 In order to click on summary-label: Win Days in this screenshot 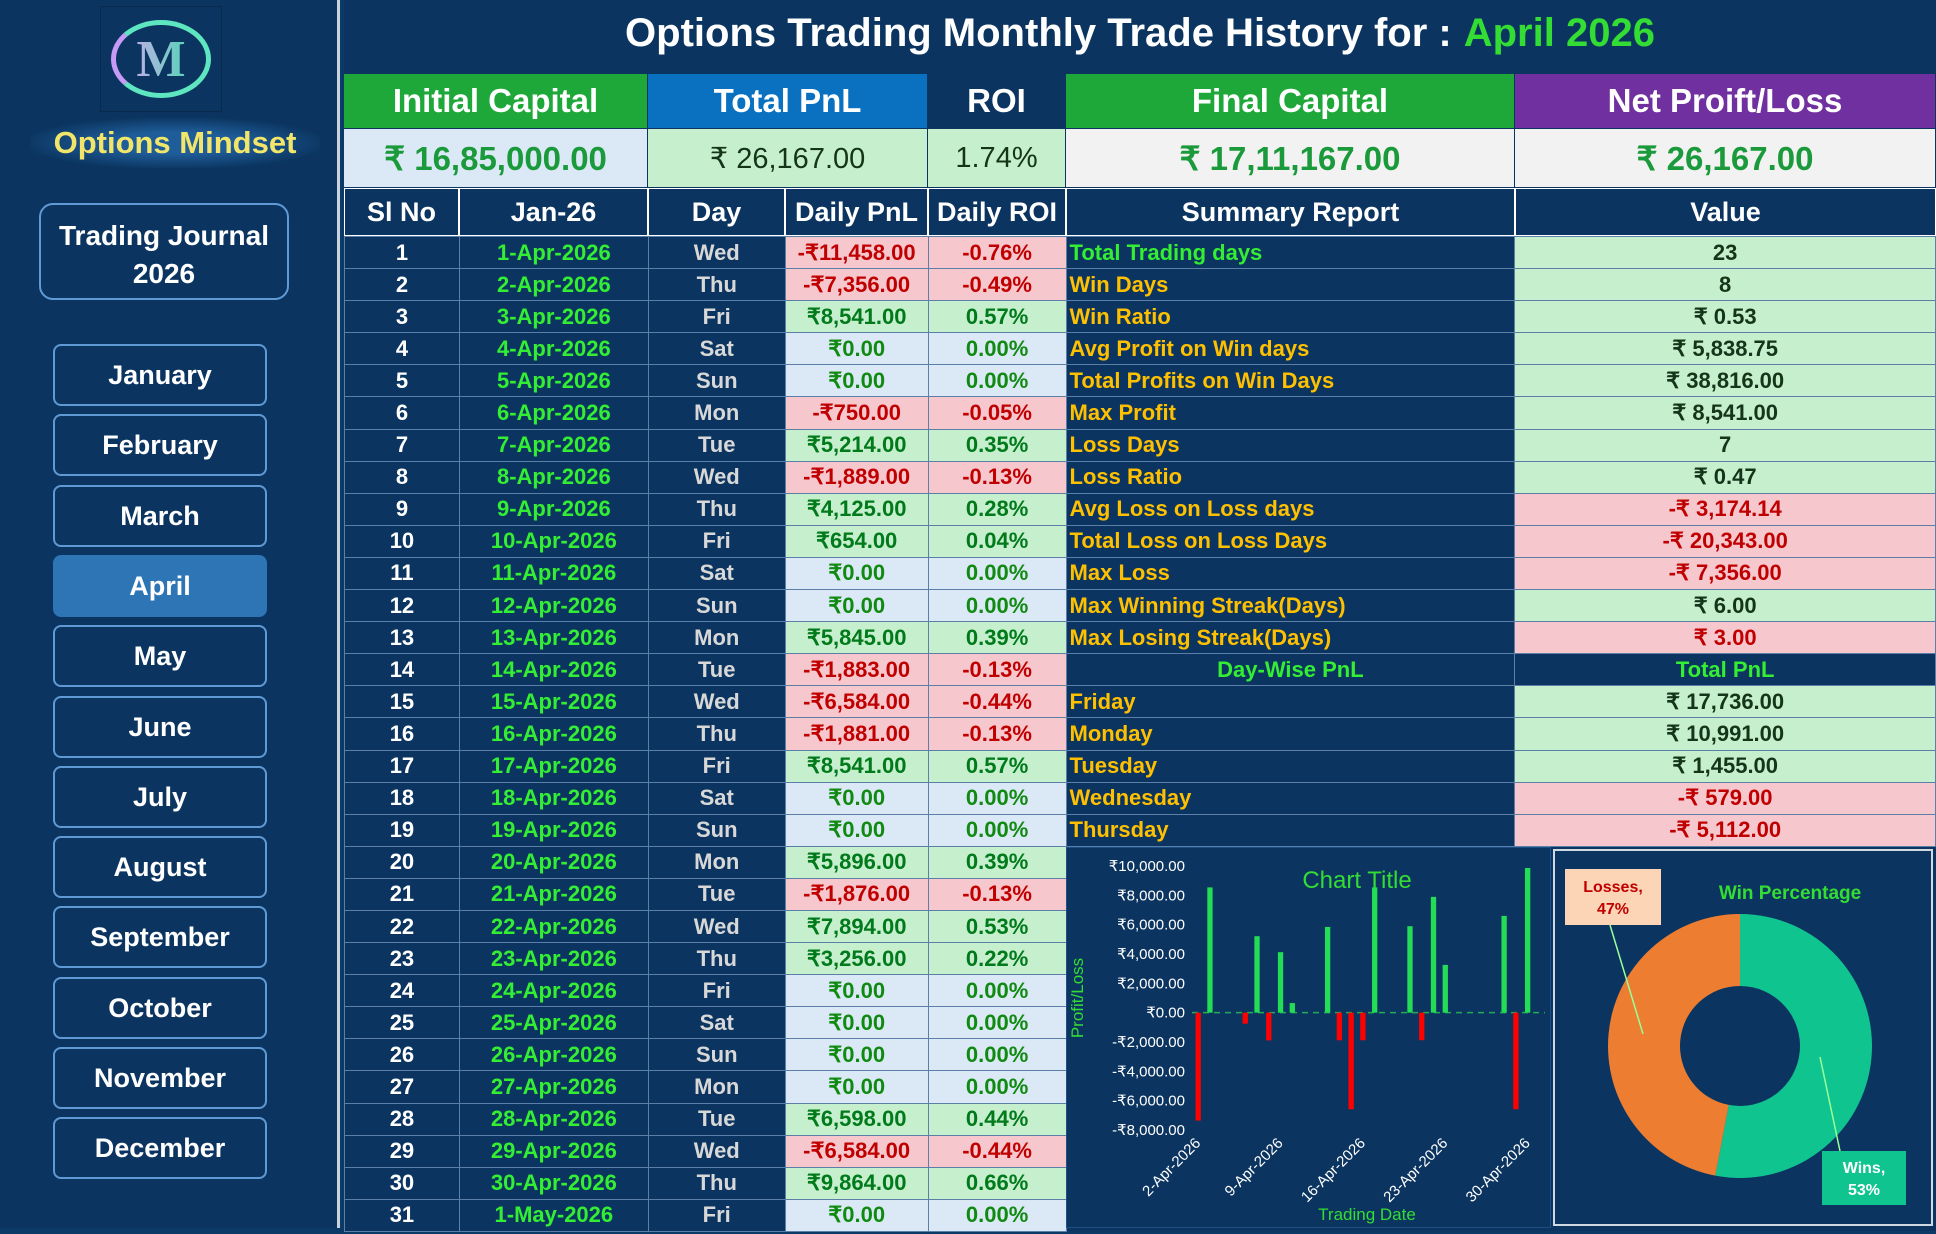, I will do `click(1290, 285)`.